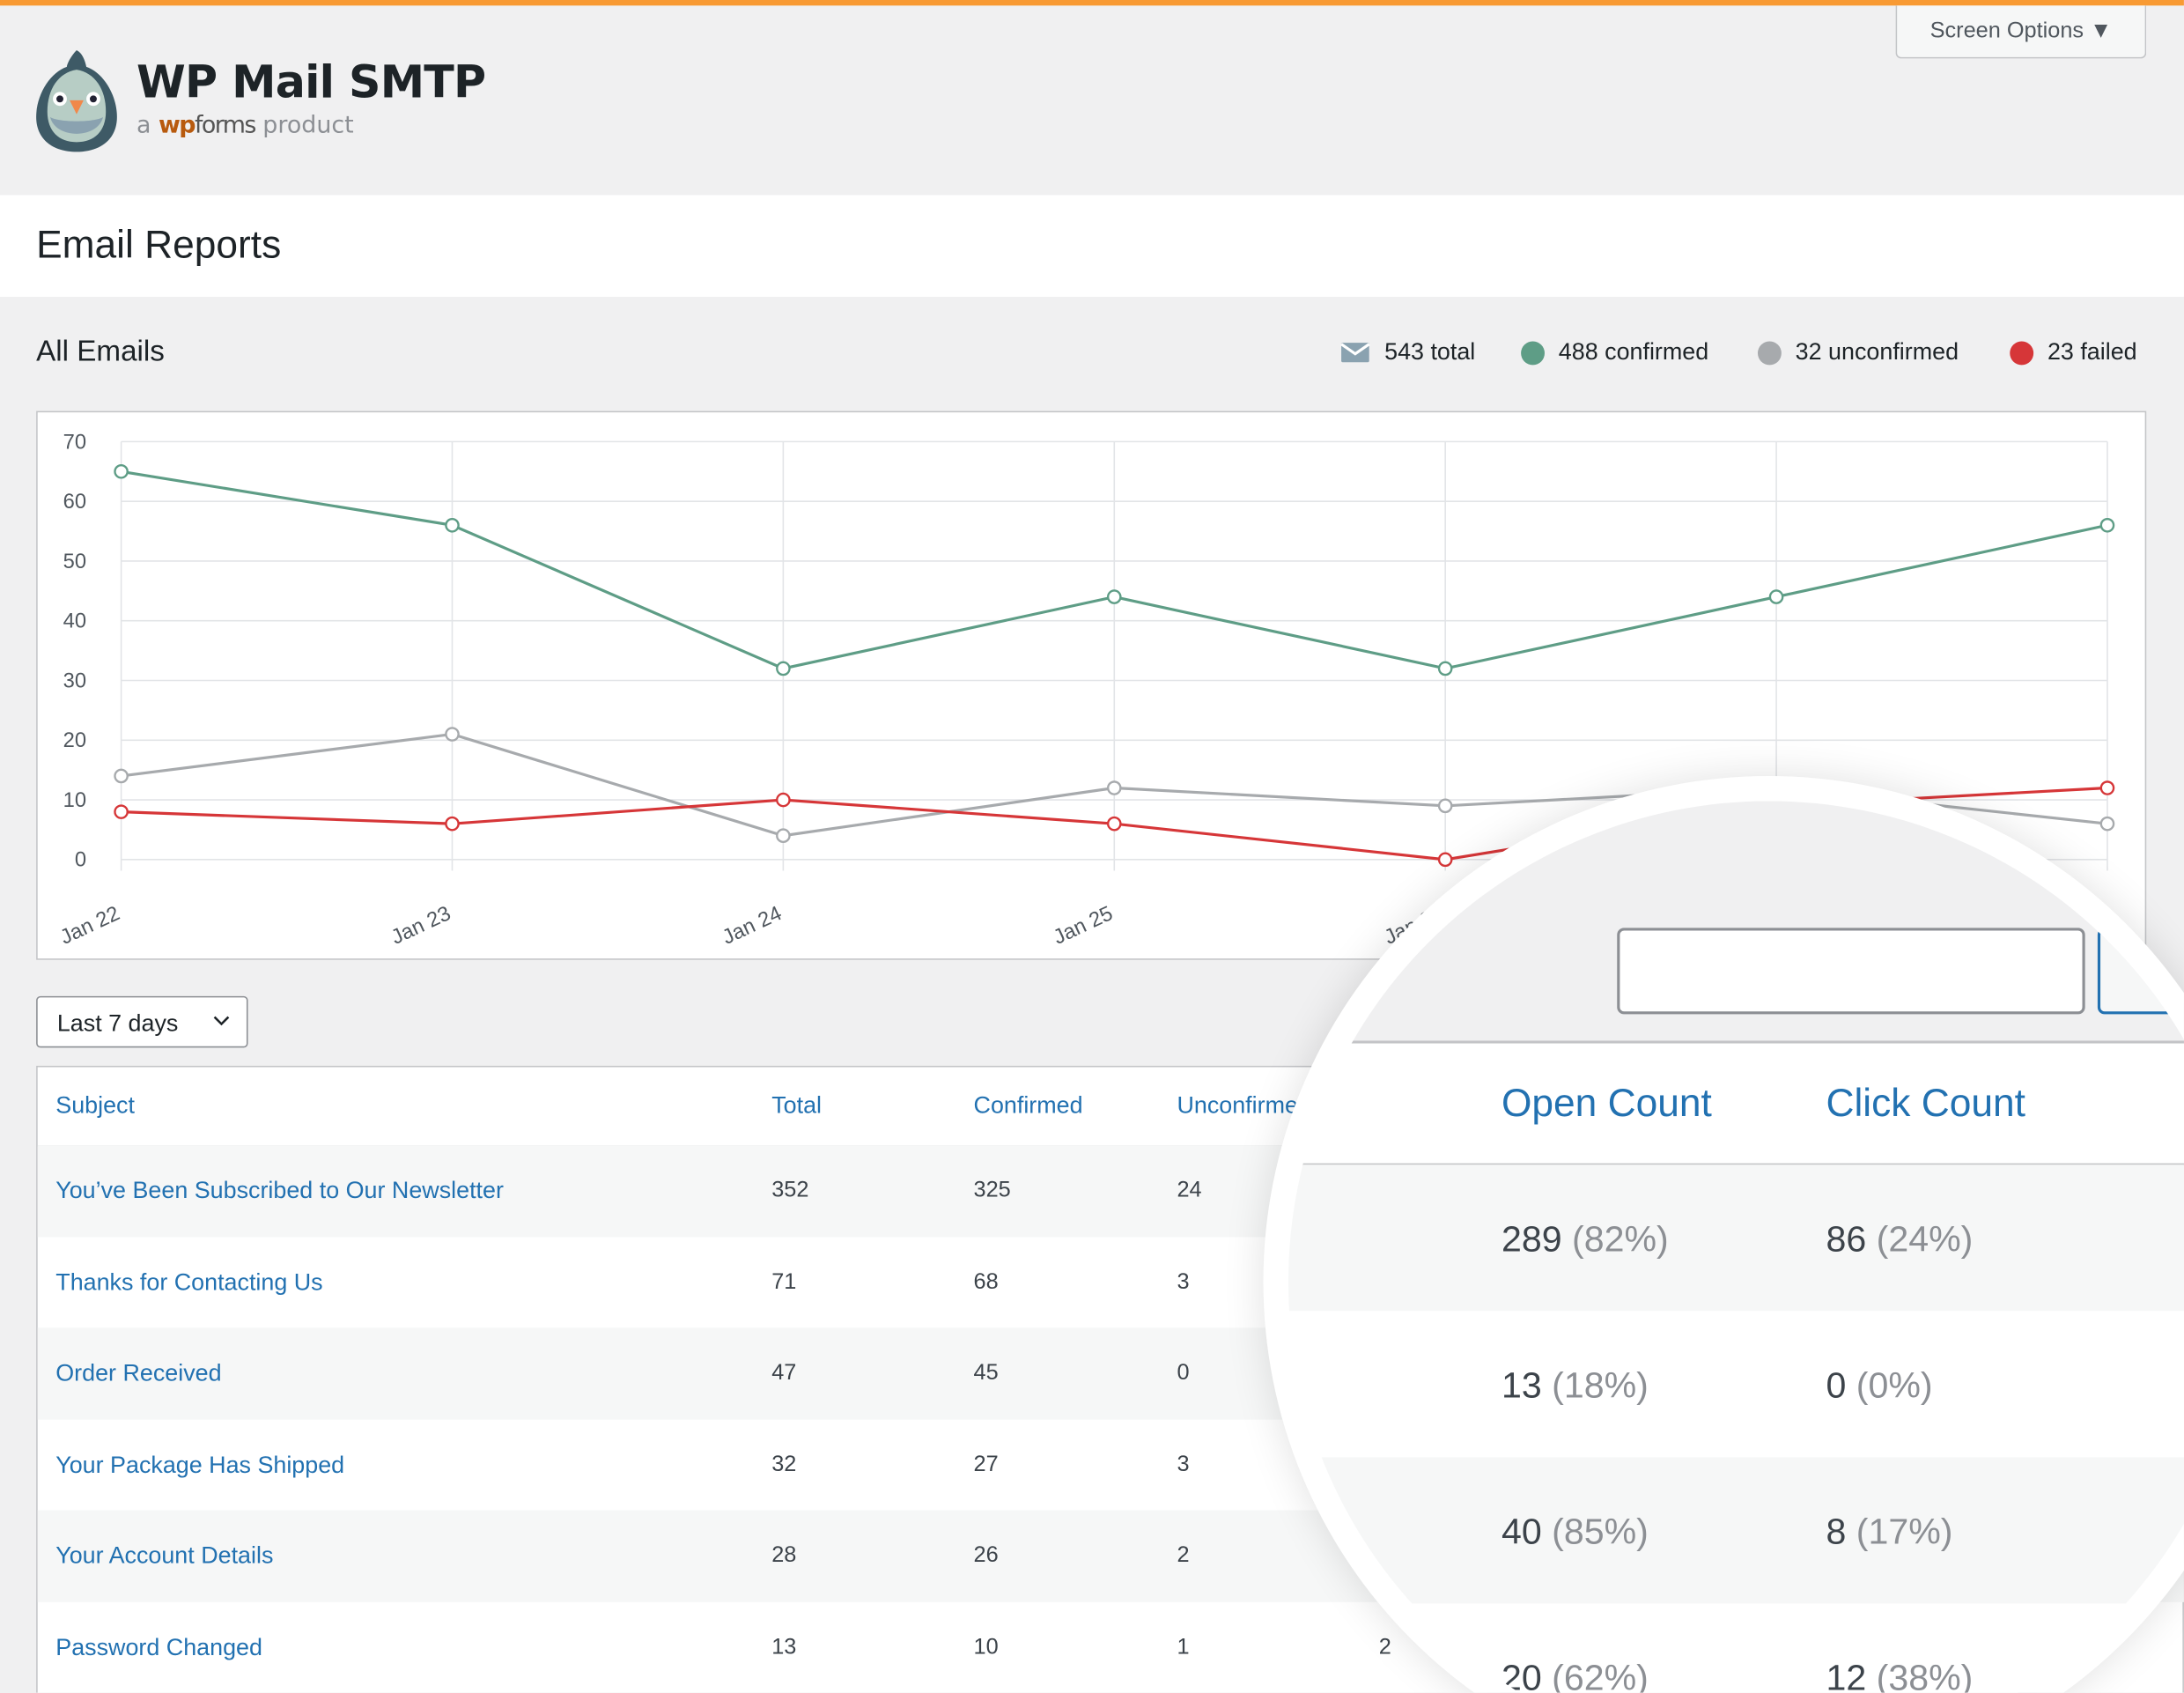 This screenshot has height=1693, width=2184. I want to click on section-title: All Emails, so click(100, 352).